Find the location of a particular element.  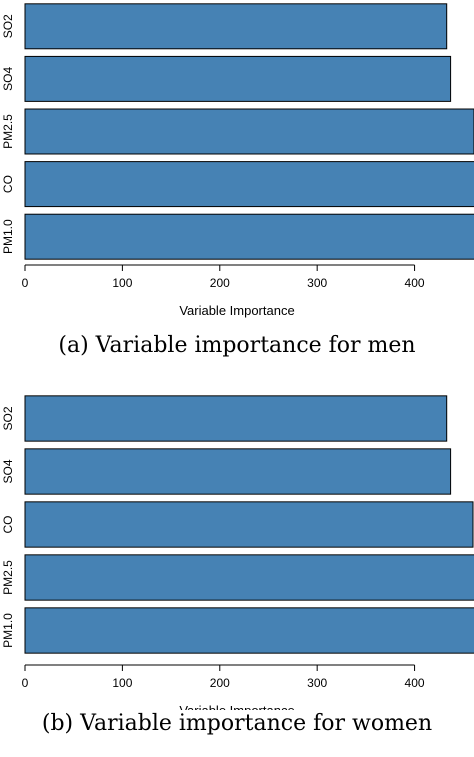

caption-women: (b) Variable importance for women is located at coordinates (237, 723).